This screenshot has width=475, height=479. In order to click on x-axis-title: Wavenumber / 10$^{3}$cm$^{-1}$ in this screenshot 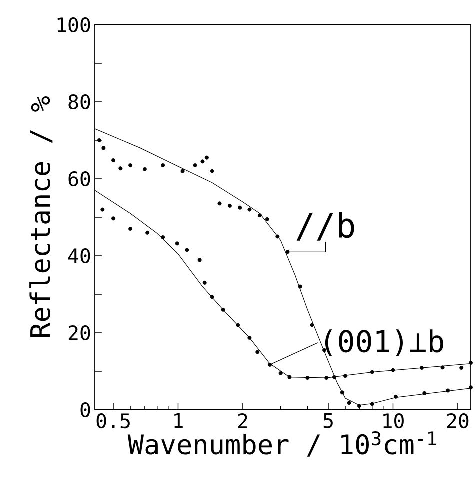, I will do `click(282, 444)`.